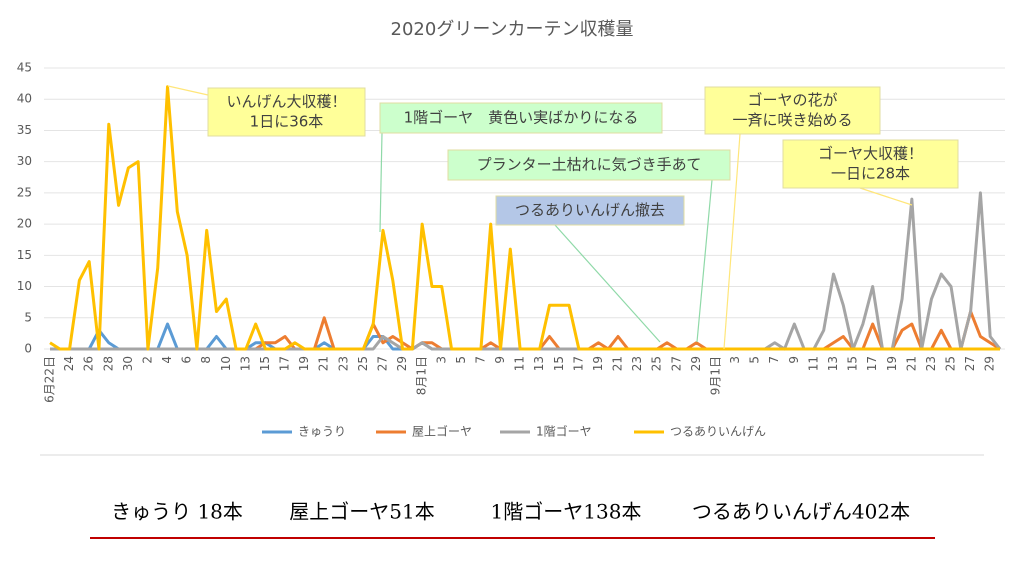 This screenshot has height=576, width=1024. I want to click on legend-label: 1階ゴーヤ, so click(564, 431).